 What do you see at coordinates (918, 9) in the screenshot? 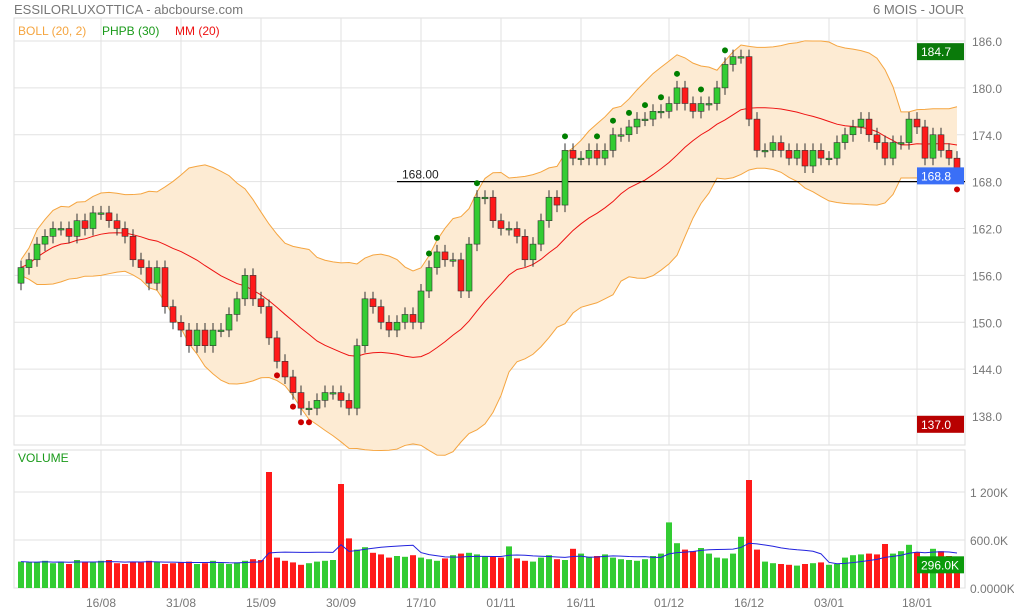
I see `period-label: 6 MOIS - JOUR` at bounding box center [918, 9].